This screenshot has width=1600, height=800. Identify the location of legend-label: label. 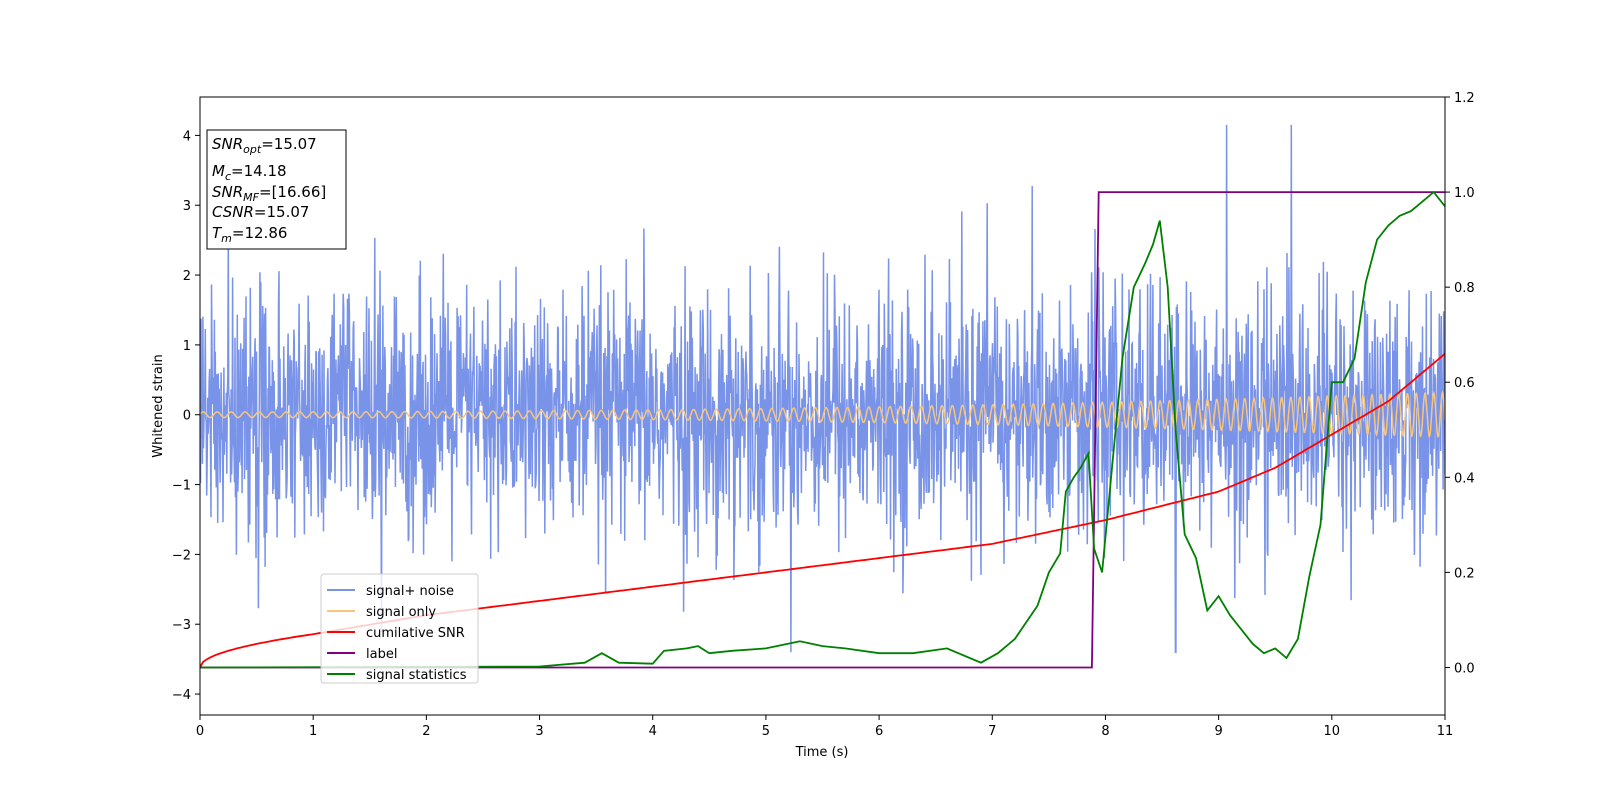
(381, 654).